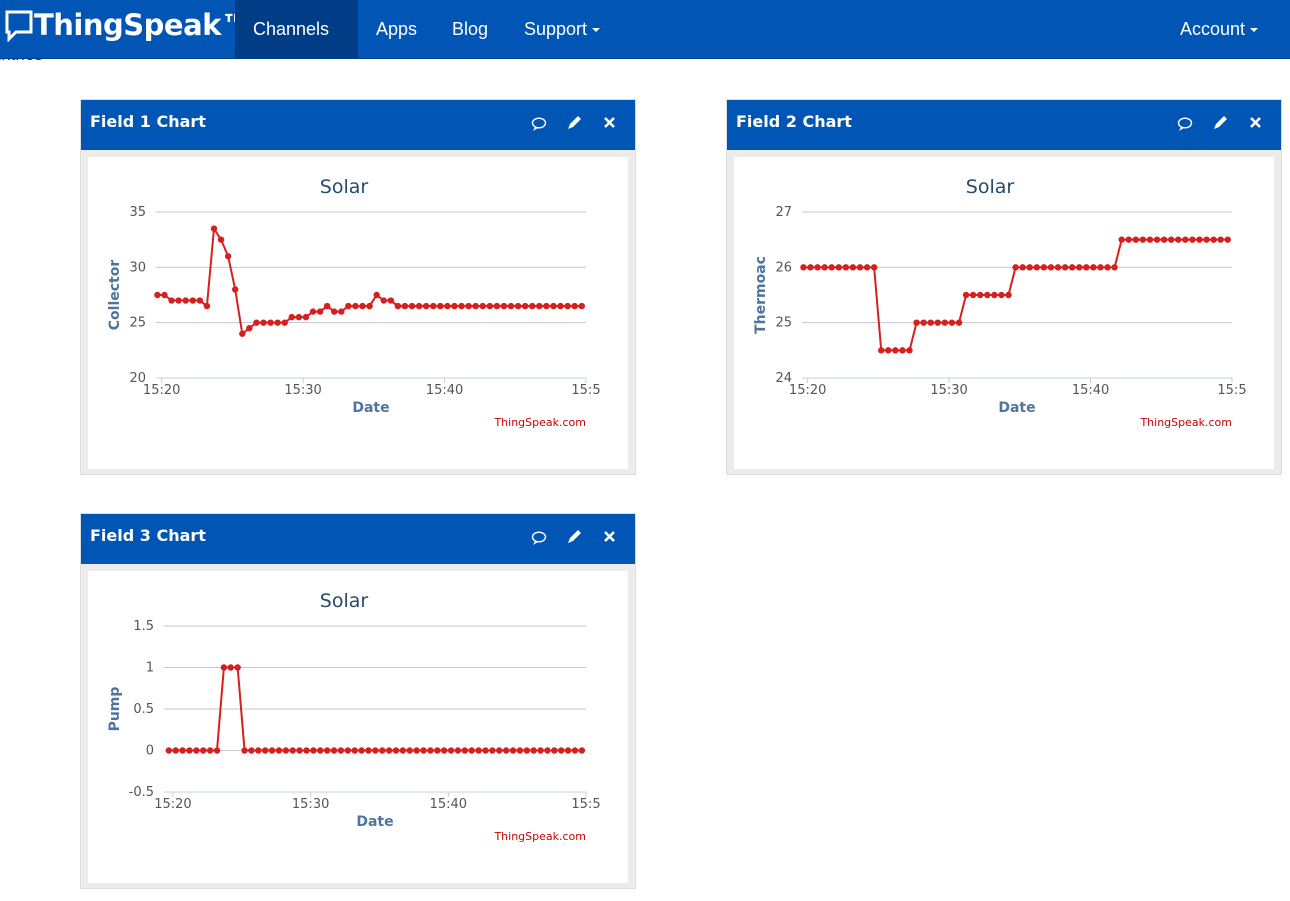 This screenshot has width=1290, height=901. I want to click on nav-item: Apps, so click(396, 29).